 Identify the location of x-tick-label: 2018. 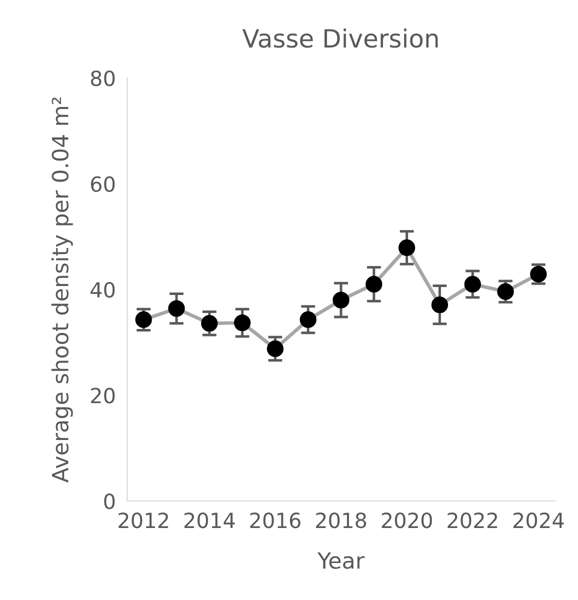
(341, 520).